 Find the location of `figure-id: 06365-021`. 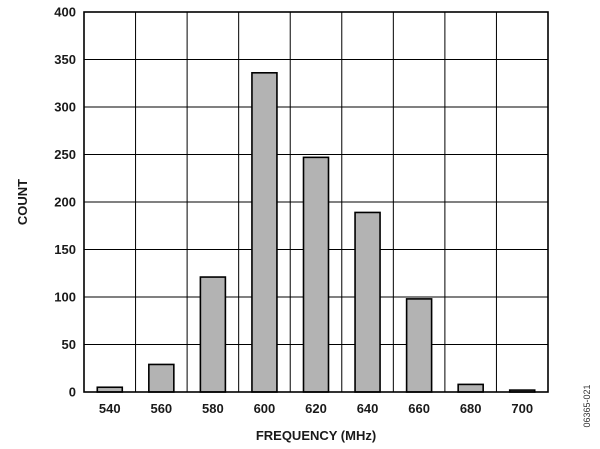

figure-id: 06365-021 is located at coordinates (587, 405).